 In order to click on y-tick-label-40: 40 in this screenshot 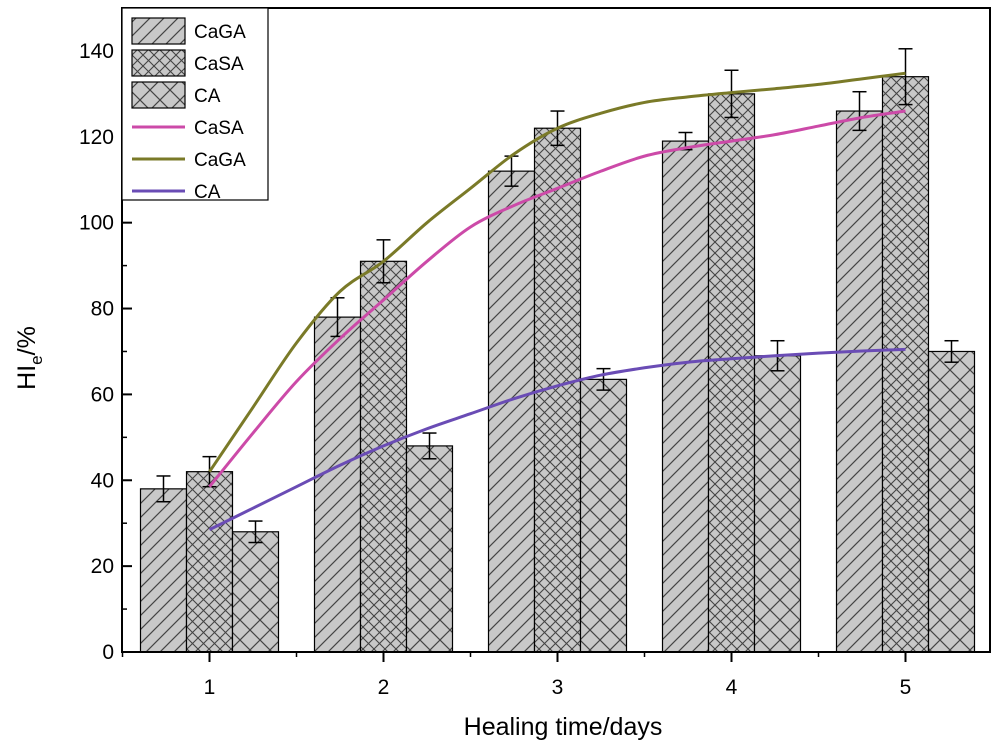, I will do `click(102, 480)`.